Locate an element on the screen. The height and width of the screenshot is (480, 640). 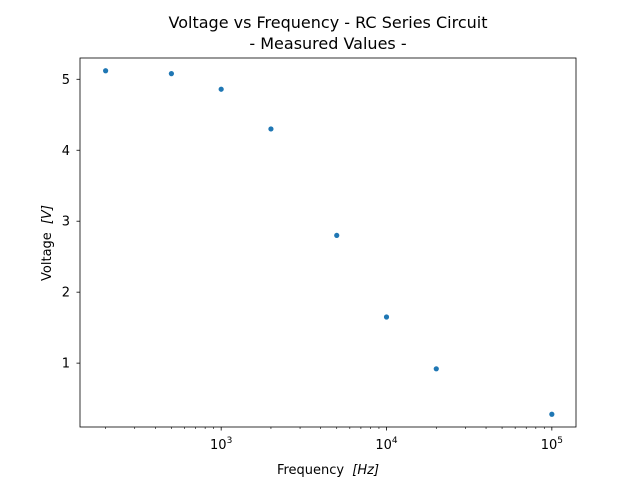
x-axis-label-main: Frequency is located at coordinates (310, 470).